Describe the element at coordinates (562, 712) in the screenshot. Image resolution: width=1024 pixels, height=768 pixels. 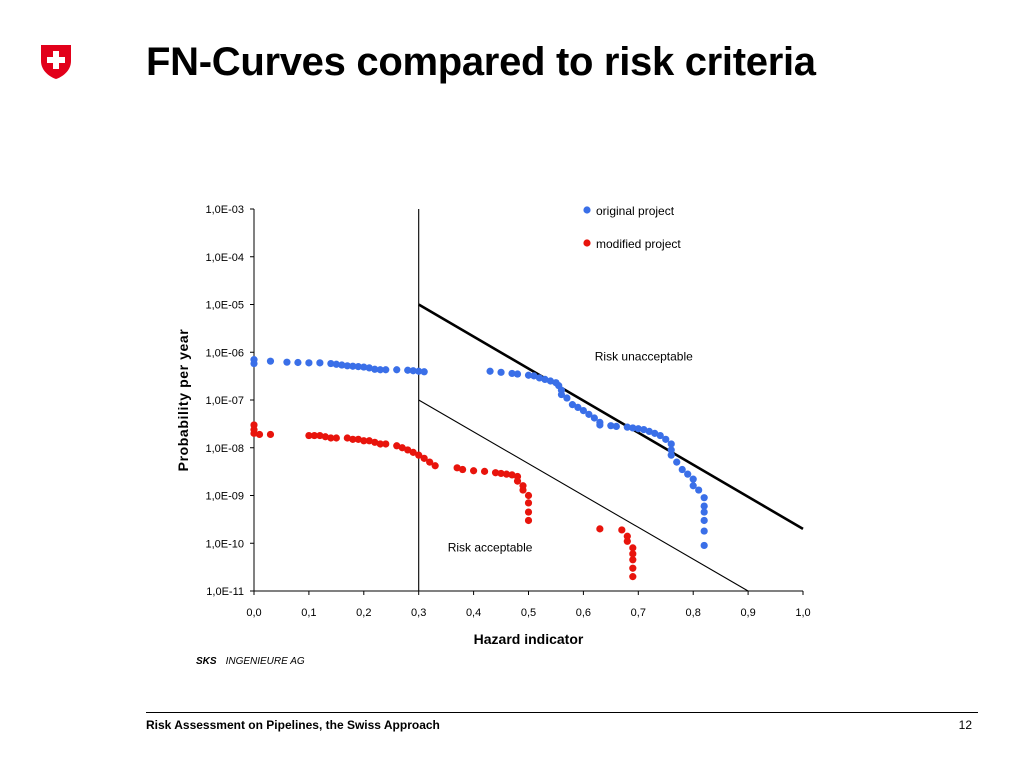
I see `footer-divider` at that location.